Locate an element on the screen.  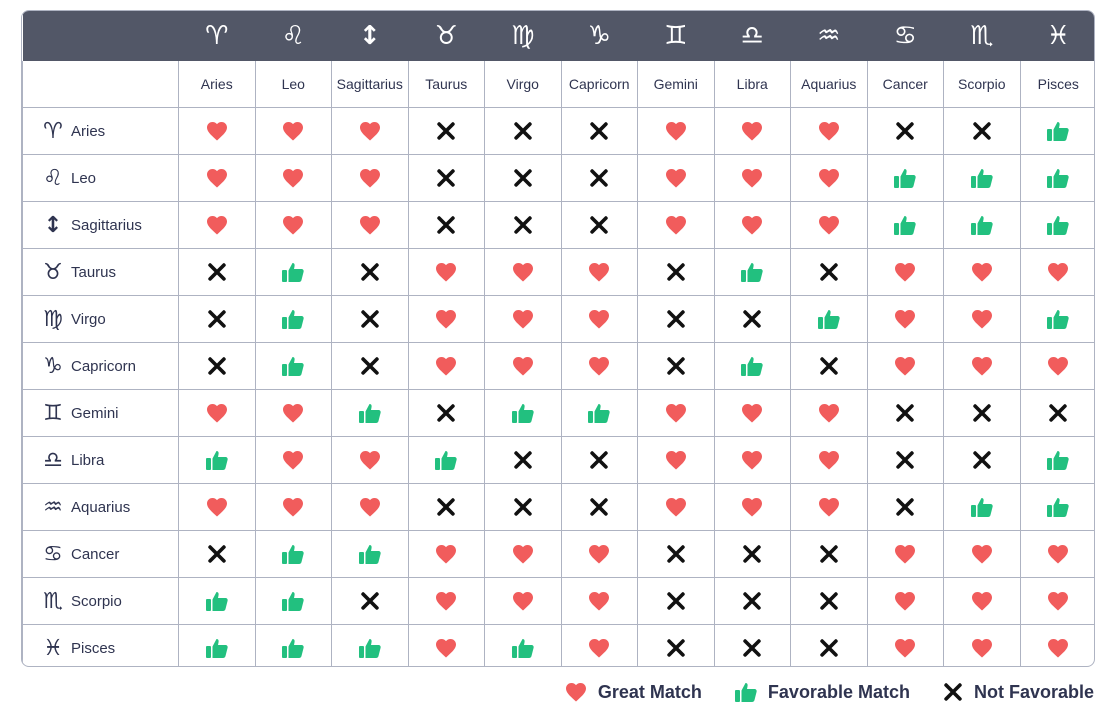
table-row: ♌ Leo is located at coordinates (558, 178).